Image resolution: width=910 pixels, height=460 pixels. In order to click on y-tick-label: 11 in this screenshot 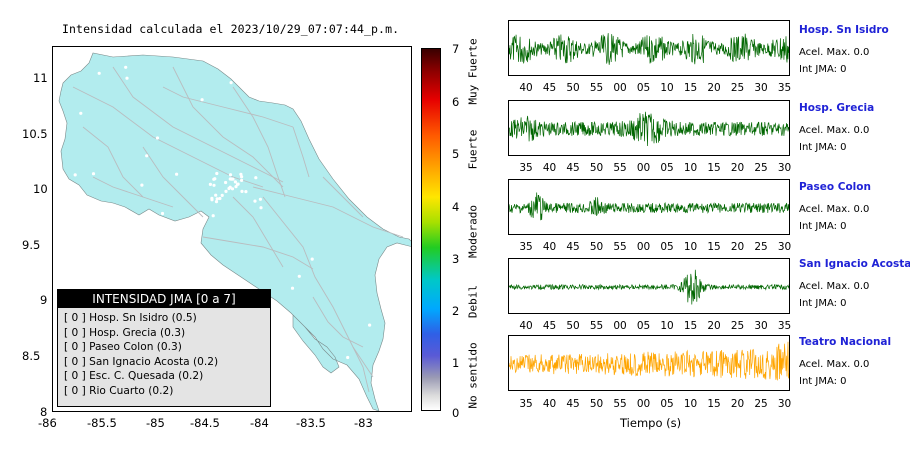, I will do `click(40, 78)`.